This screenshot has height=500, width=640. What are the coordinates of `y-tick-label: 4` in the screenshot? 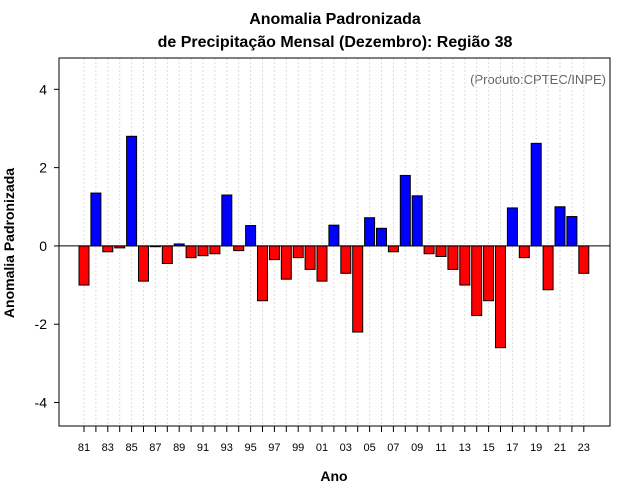 It's located at (43, 89).